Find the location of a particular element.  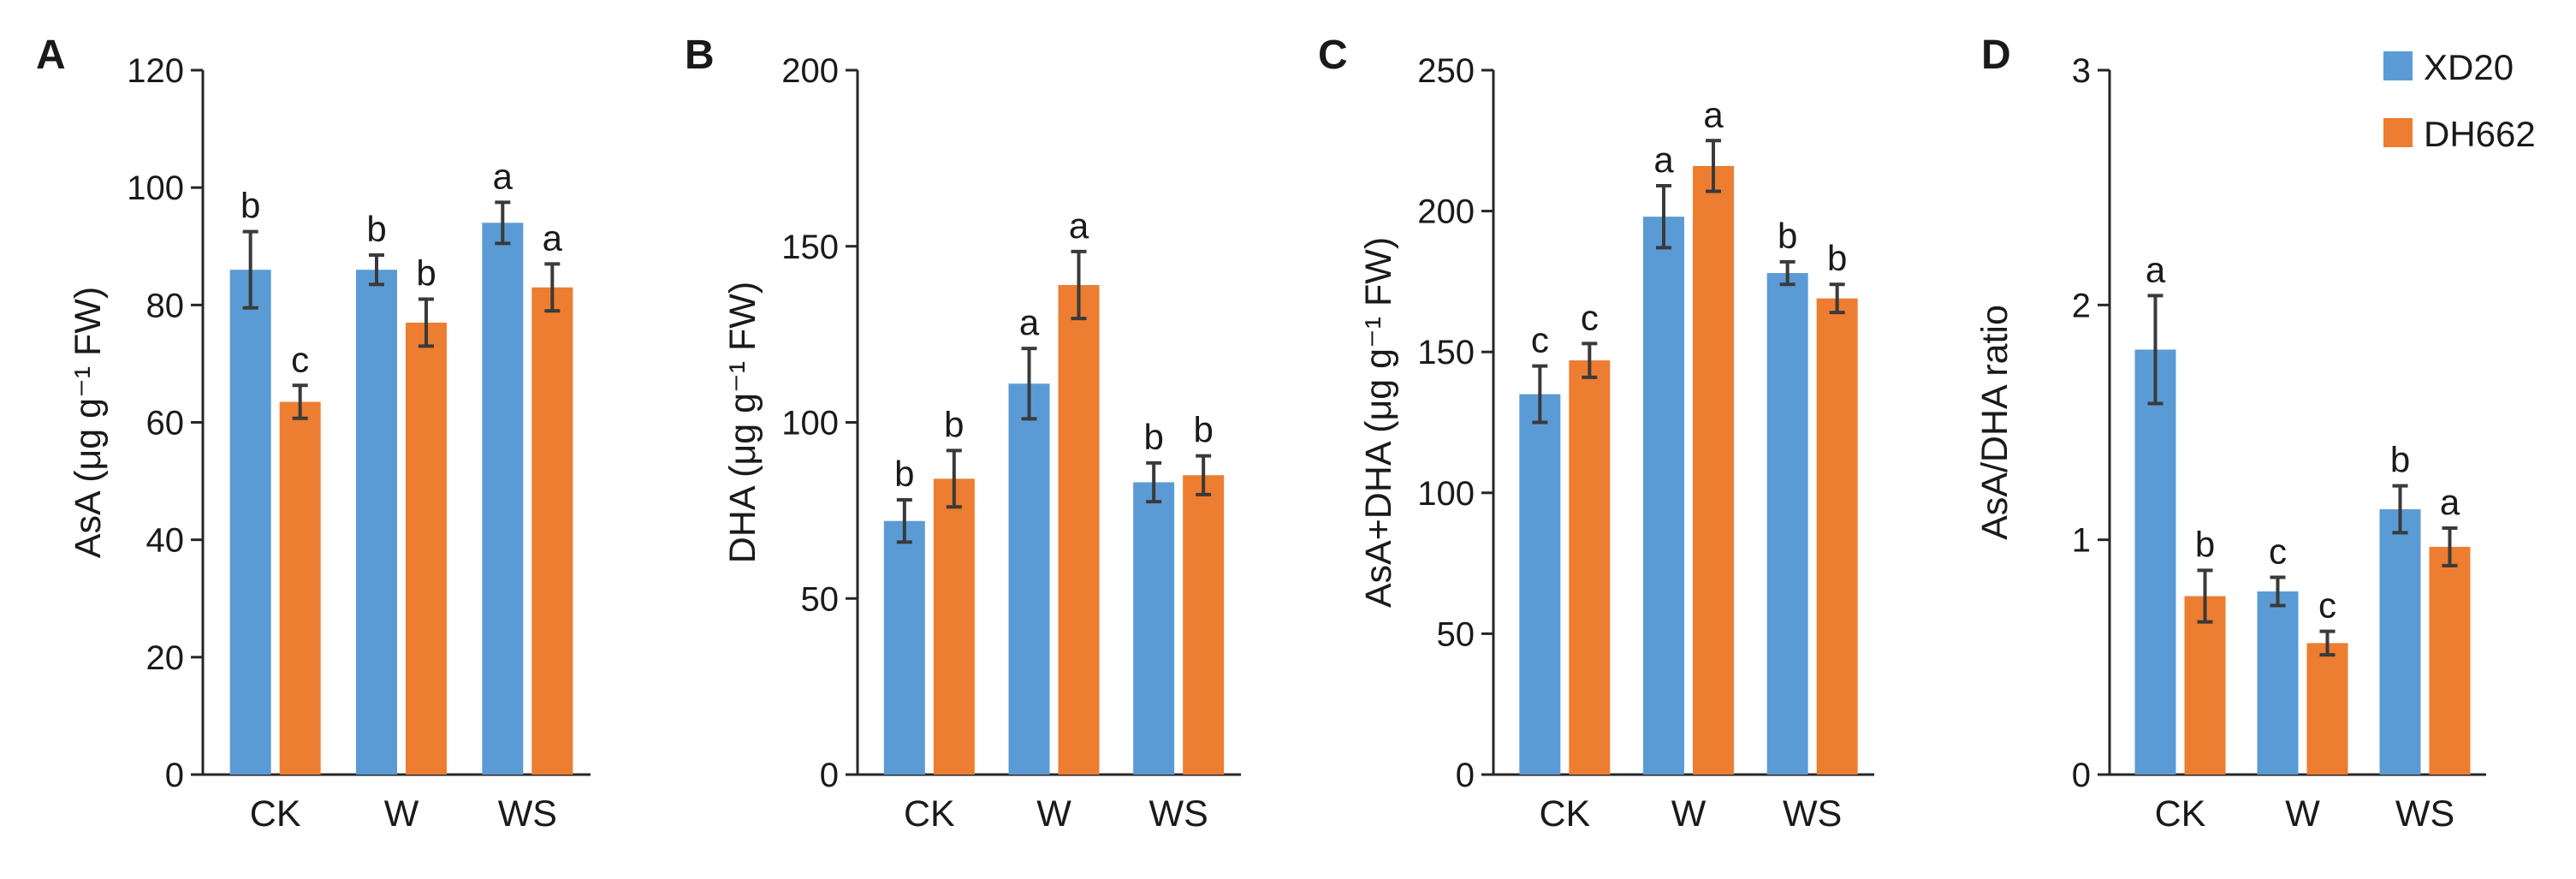

significance-label-b-xd20-ws: b is located at coordinates (1153, 437).